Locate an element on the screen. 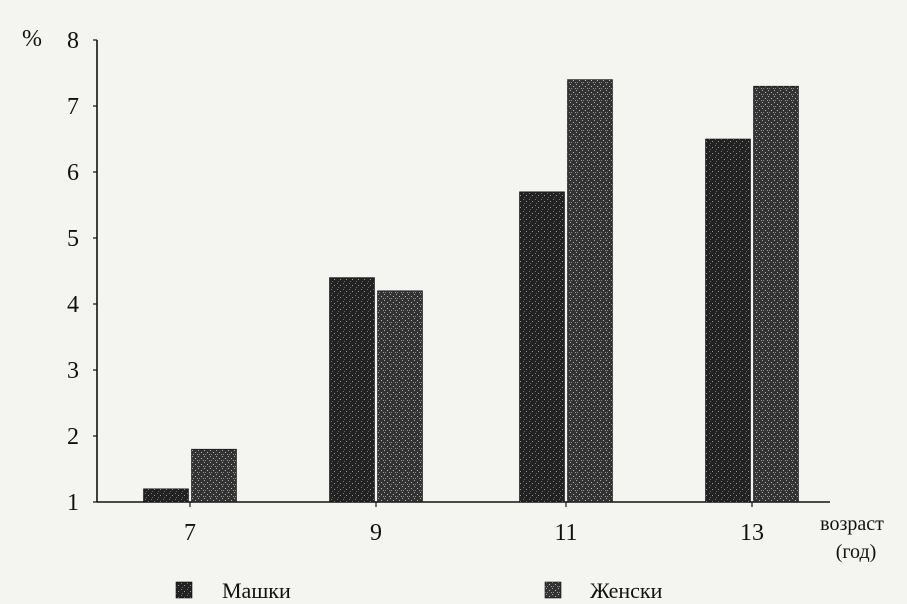 The image size is (907, 604). legend-swatch-male is located at coordinates (184, 590).